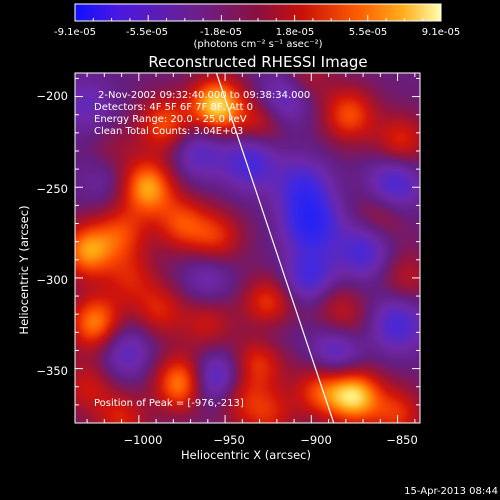 This screenshot has width=500, height=500. What do you see at coordinates (169, 403) in the screenshot?
I see `annotation-peak-position: Position of Peak = [-976,-213]` at bounding box center [169, 403].